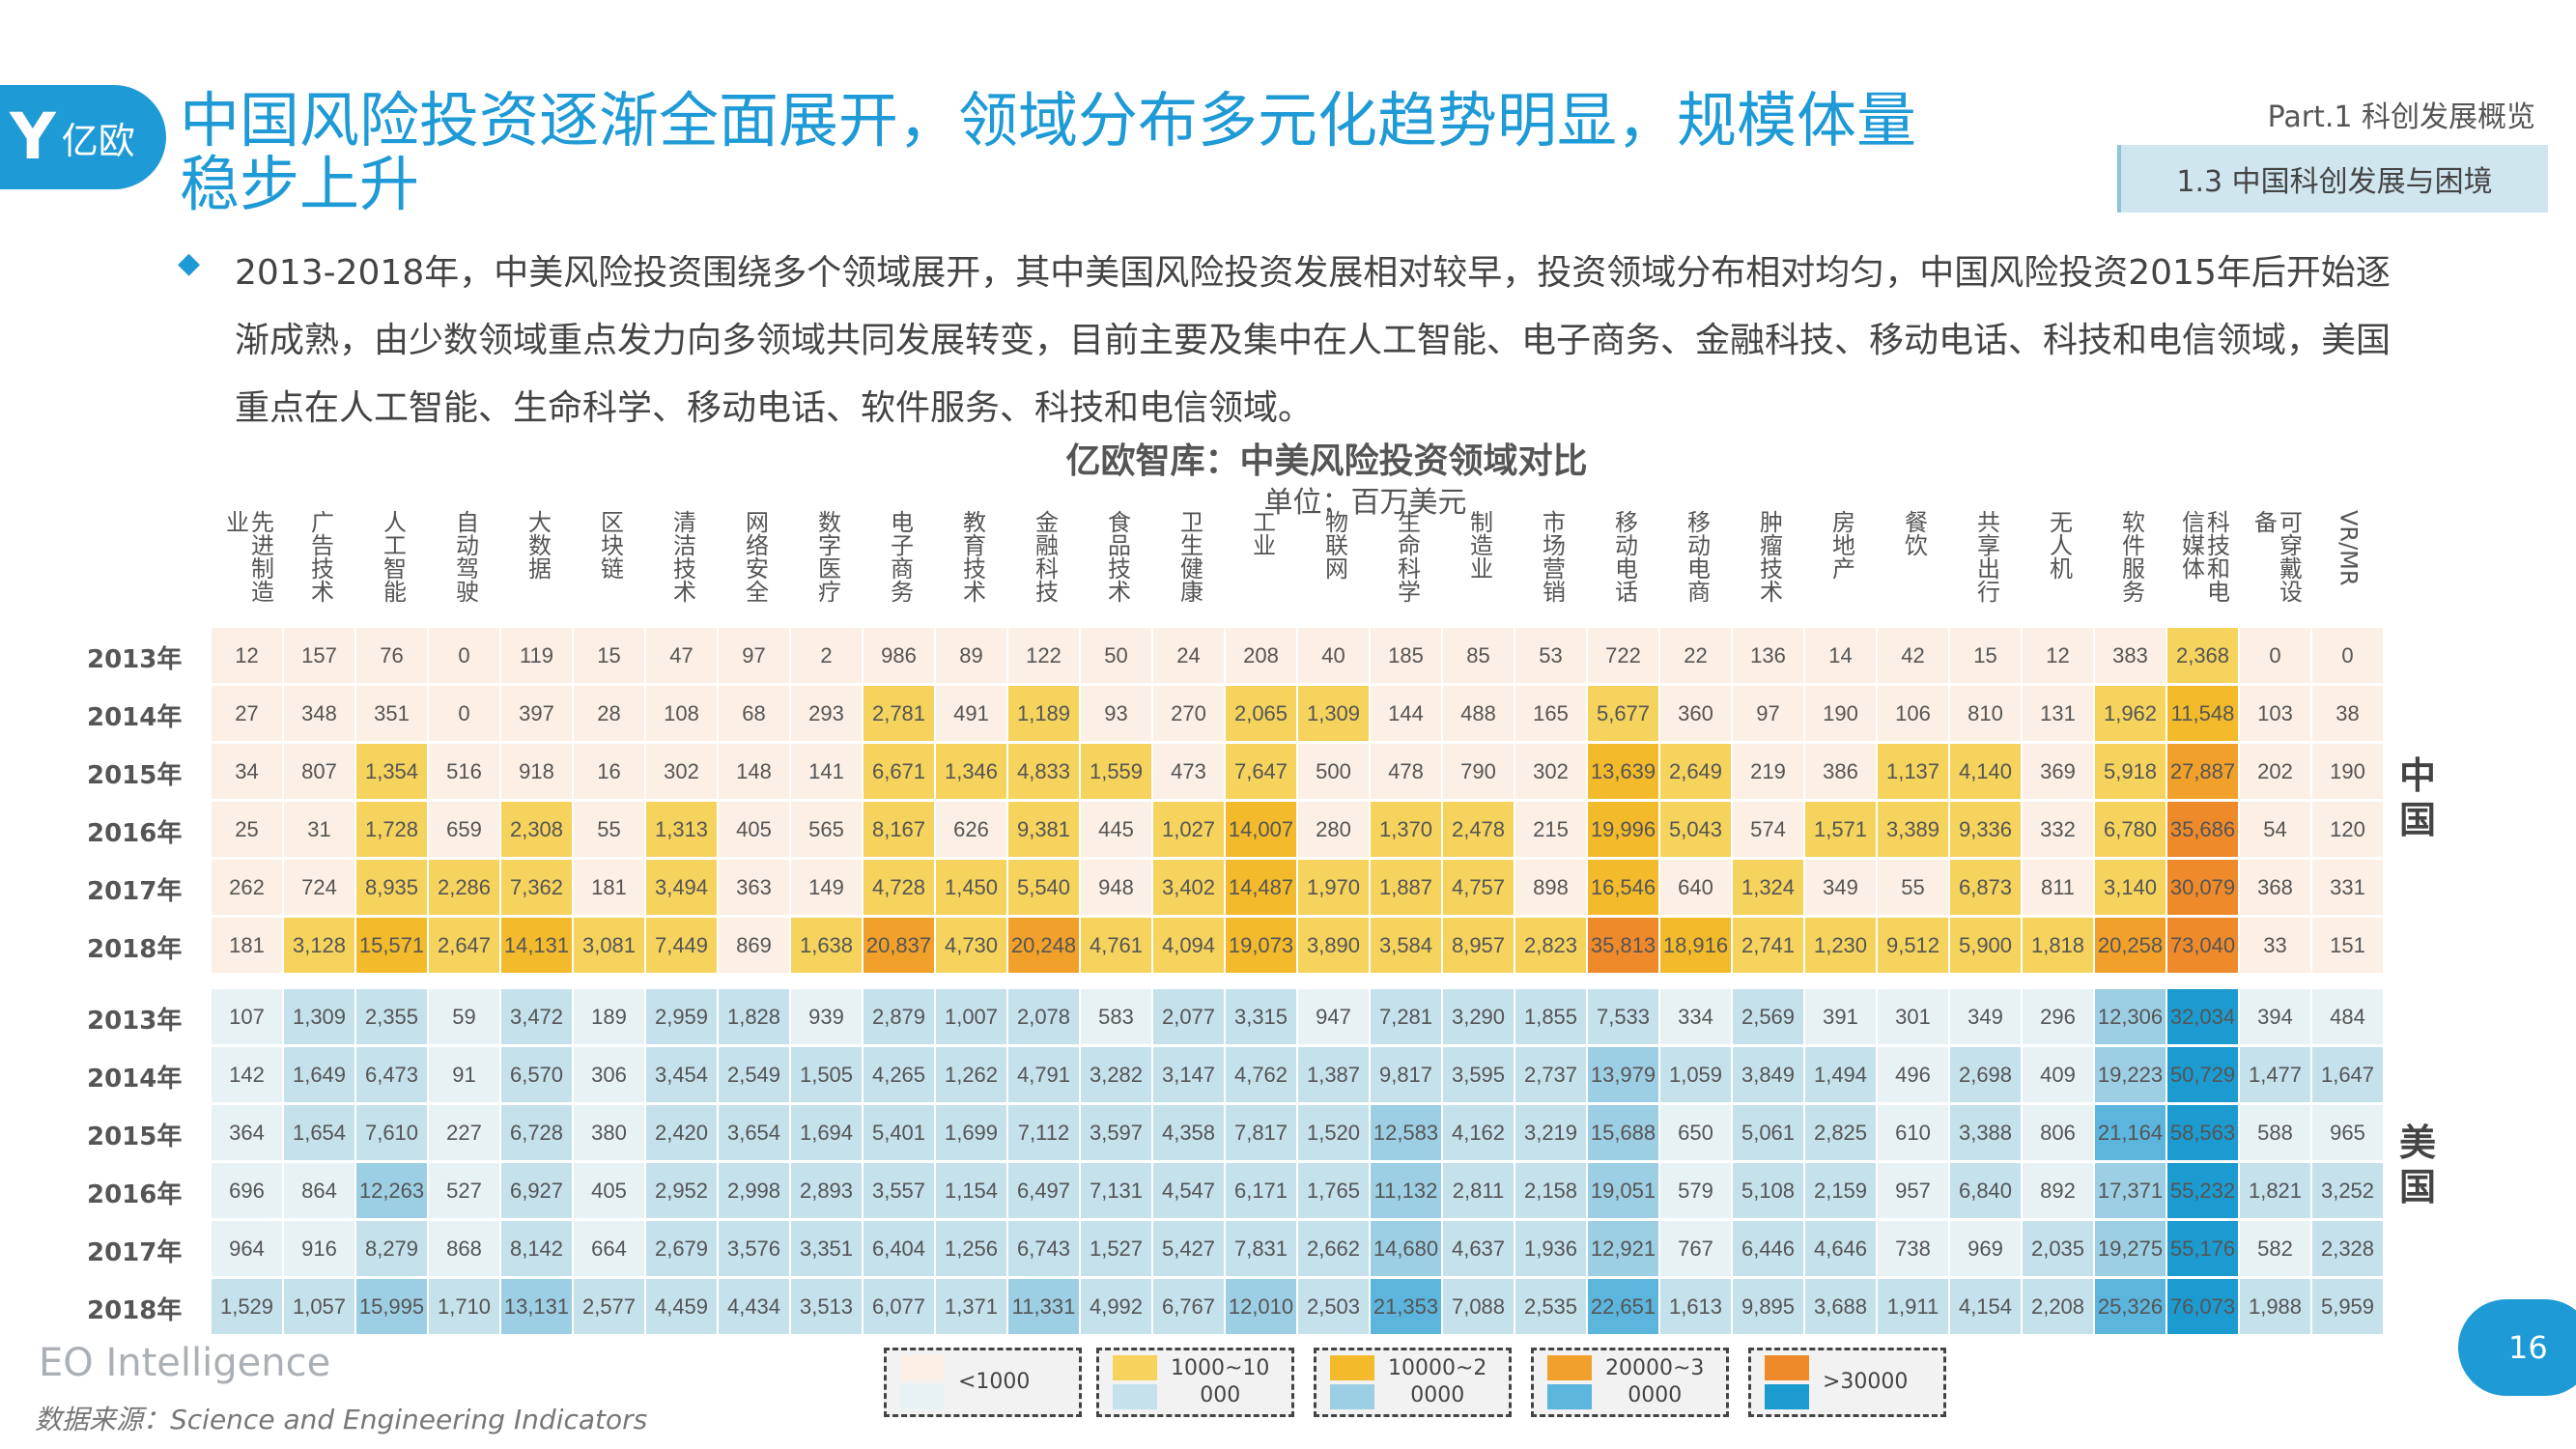 The image size is (2576, 1449). What do you see at coordinates (1261, 887) in the screenshot?
I see `heatmap-cell: 14,487` at bounding box center [1261, 887].